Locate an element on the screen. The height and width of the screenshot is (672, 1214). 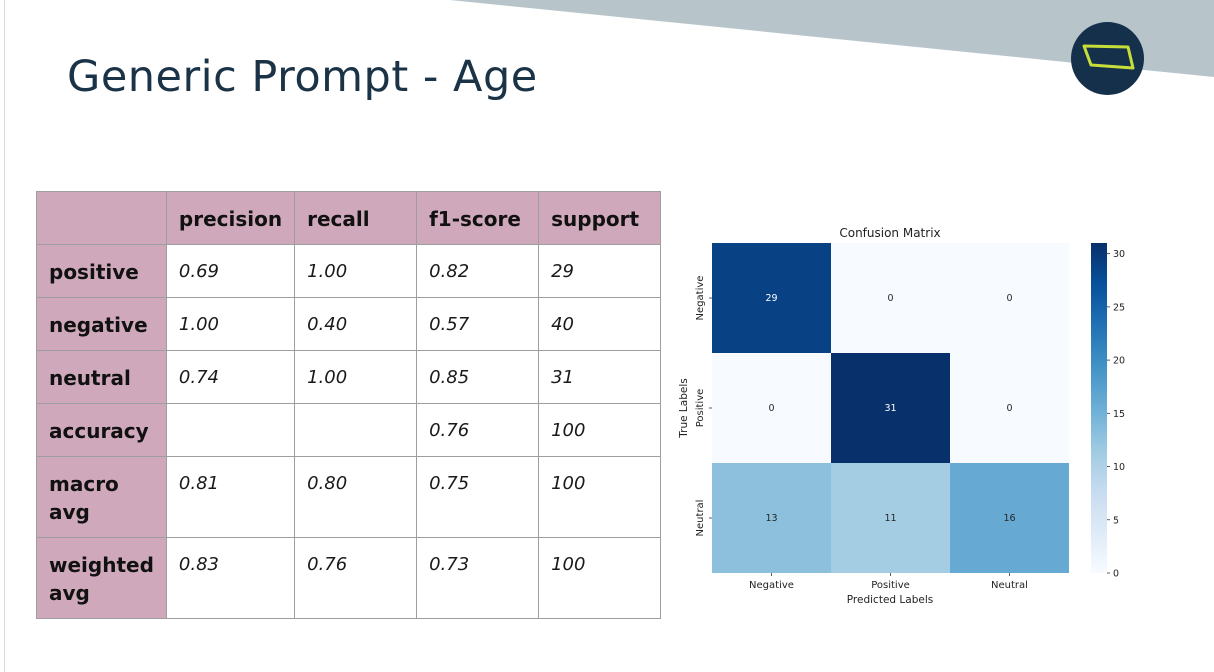
cell-value-label: 16 is located at coordinates (1009, 518).